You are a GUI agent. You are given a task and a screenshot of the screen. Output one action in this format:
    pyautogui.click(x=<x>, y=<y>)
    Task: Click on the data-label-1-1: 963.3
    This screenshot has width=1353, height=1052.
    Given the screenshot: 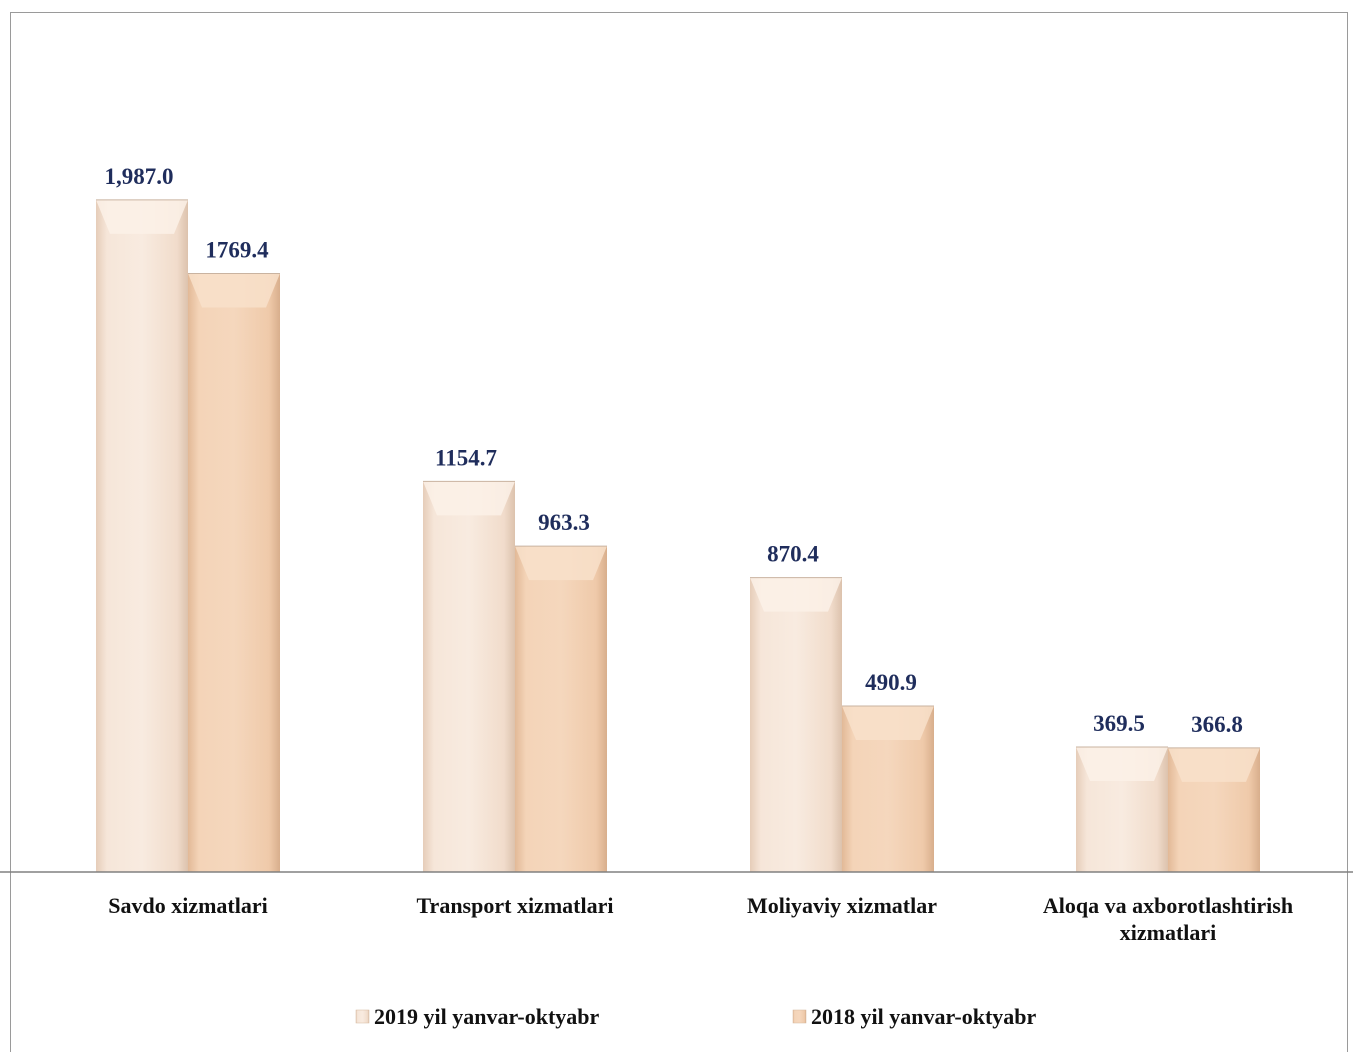 What is the action you would take?
    pyautogui.click(x=564, y=522)
    